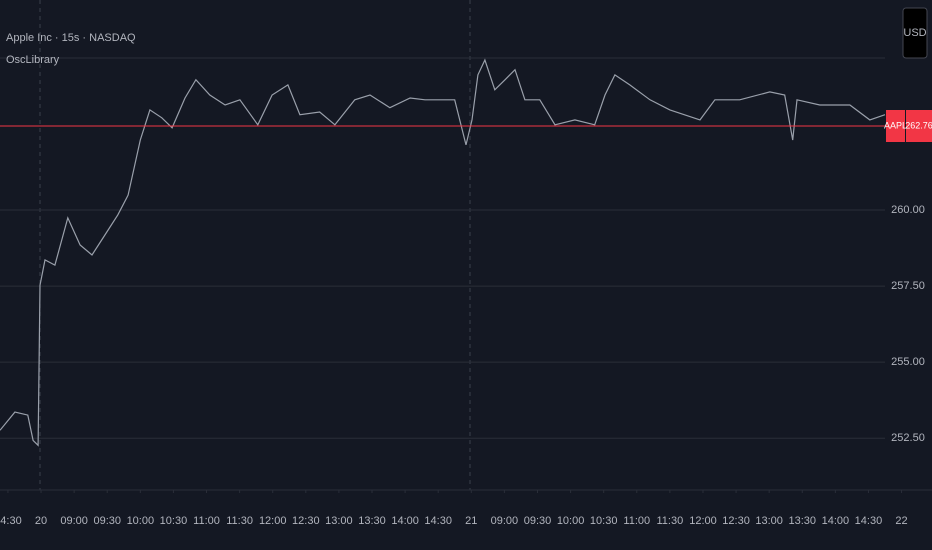 Image resolution: width=932 pixels, height=550 pixels. What do you see at coordinates (901, 521) in the screenshot?
I see `x-tick-label: 22` at bounding box center [901, 521].